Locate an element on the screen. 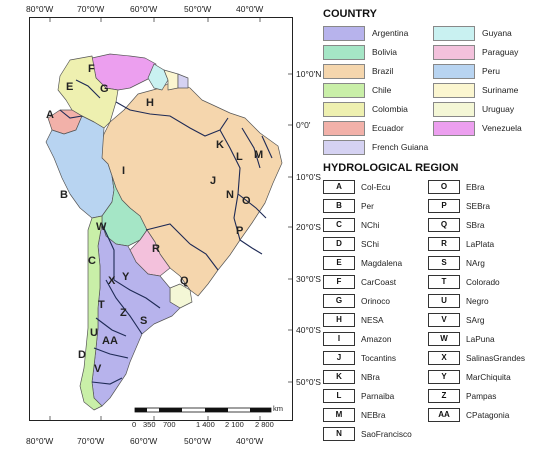 This screenshot has width=550, height=458. country-legend-label: Peru is located at coordinates (491, 71).